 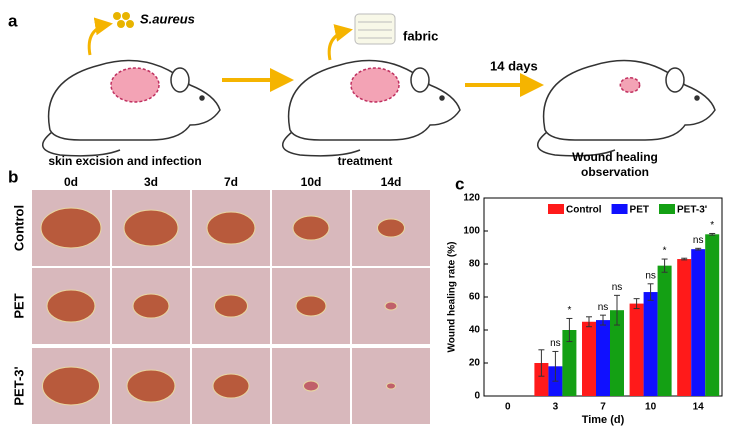 What do you see at coordinates (375, 29) in the screenshot?
I see `fabric-icon` at bounding box center [375, 29].